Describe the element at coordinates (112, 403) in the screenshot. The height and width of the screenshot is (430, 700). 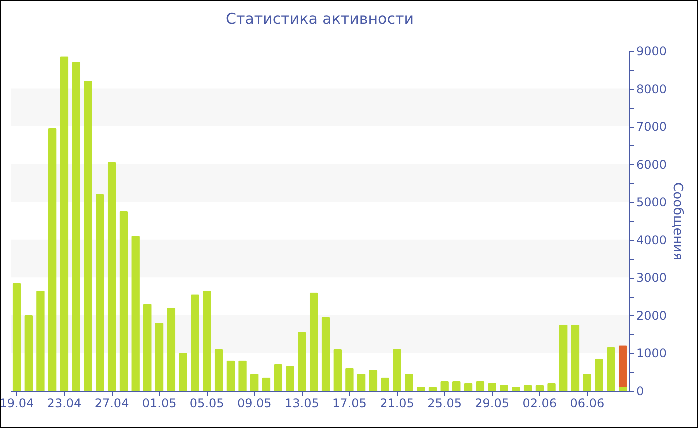
I see `x-tick-label: 27.04` at that location.